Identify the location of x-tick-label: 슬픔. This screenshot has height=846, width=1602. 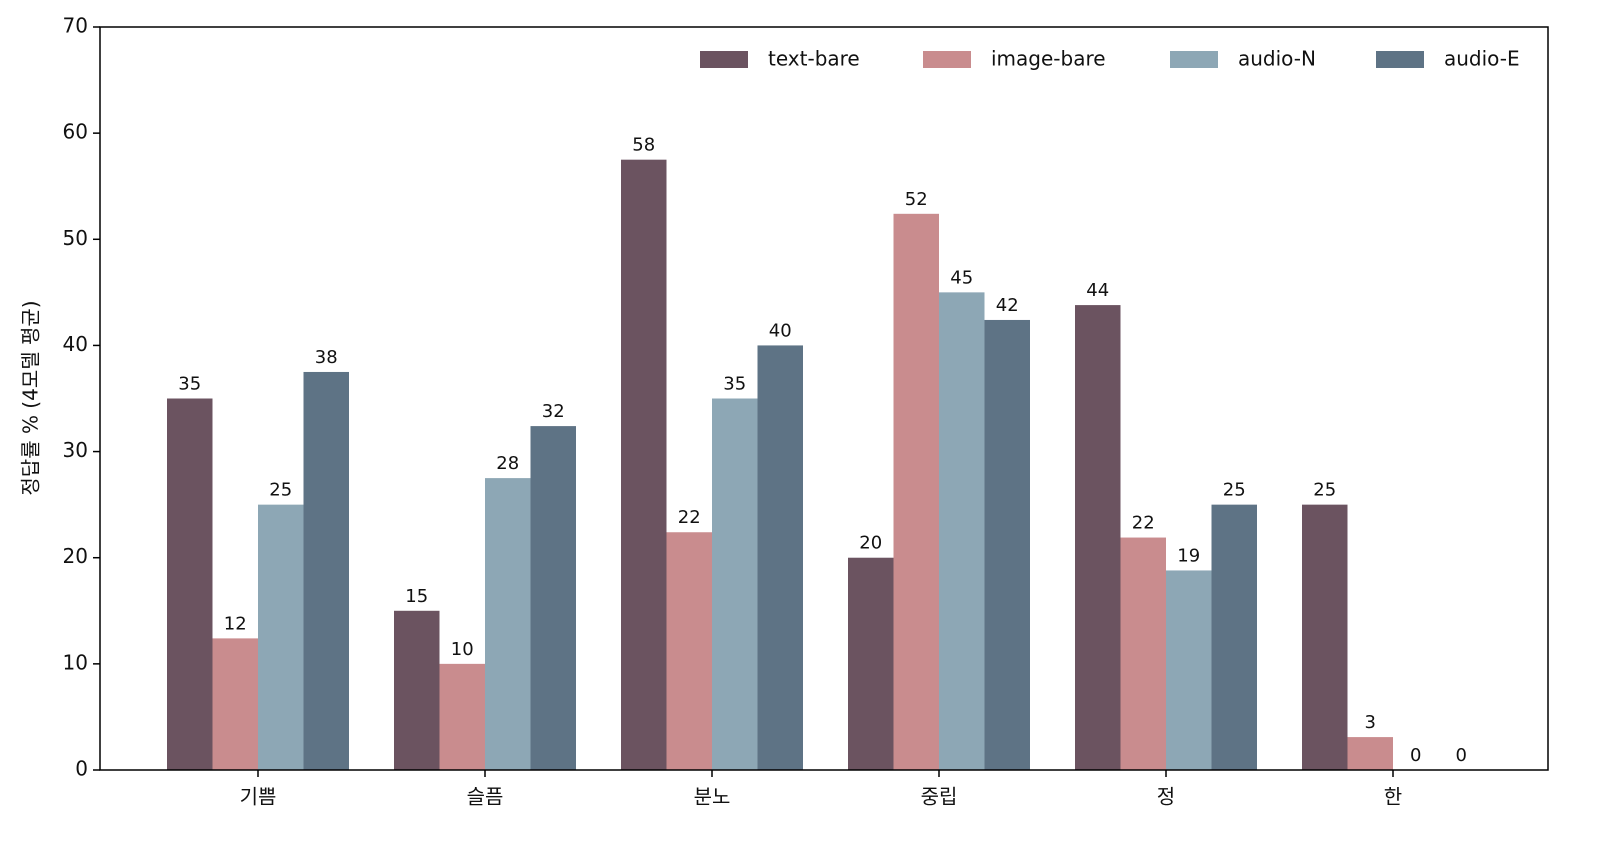
(485, 797).